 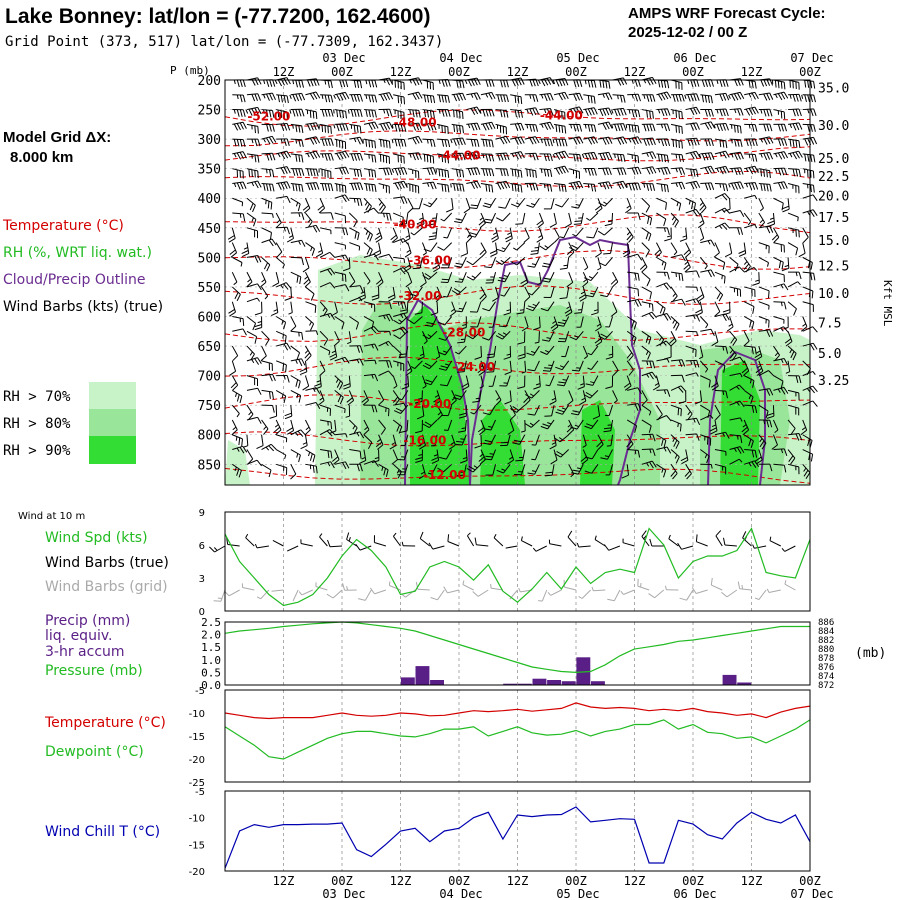 What do you see at coordinates (811, 58) in the screenshot?
I see `date-label-top: 07 Dec` at bounding box center [811, 58].